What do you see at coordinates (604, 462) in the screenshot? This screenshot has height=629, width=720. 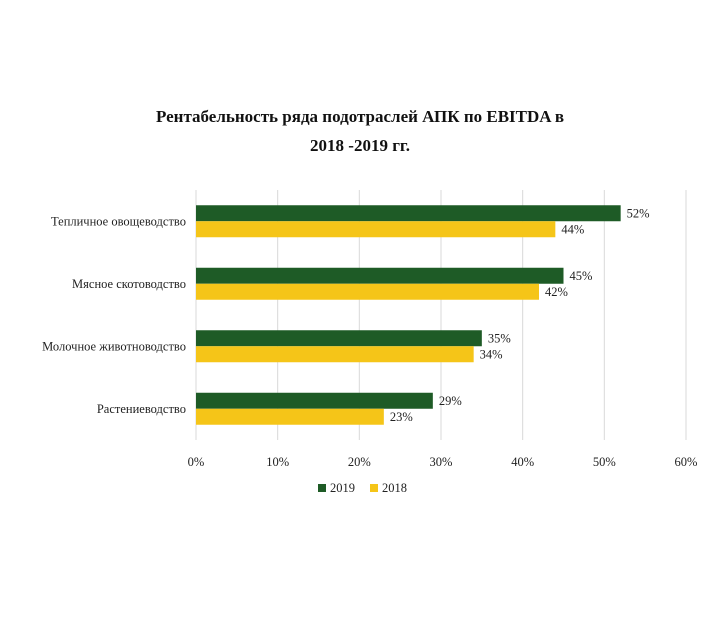 I see `x-tick-label: 50%` at bounding box center [604, 462].